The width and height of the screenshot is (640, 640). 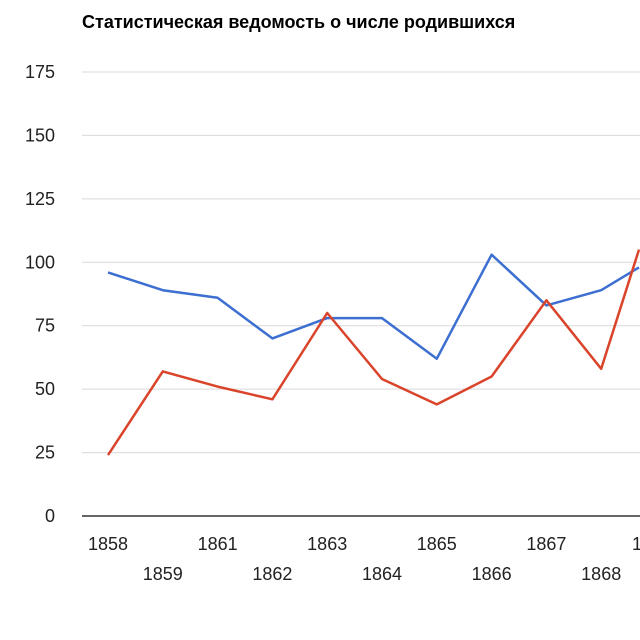 I want to click on x-tick-label: 1868, so click(x=601, y=574).